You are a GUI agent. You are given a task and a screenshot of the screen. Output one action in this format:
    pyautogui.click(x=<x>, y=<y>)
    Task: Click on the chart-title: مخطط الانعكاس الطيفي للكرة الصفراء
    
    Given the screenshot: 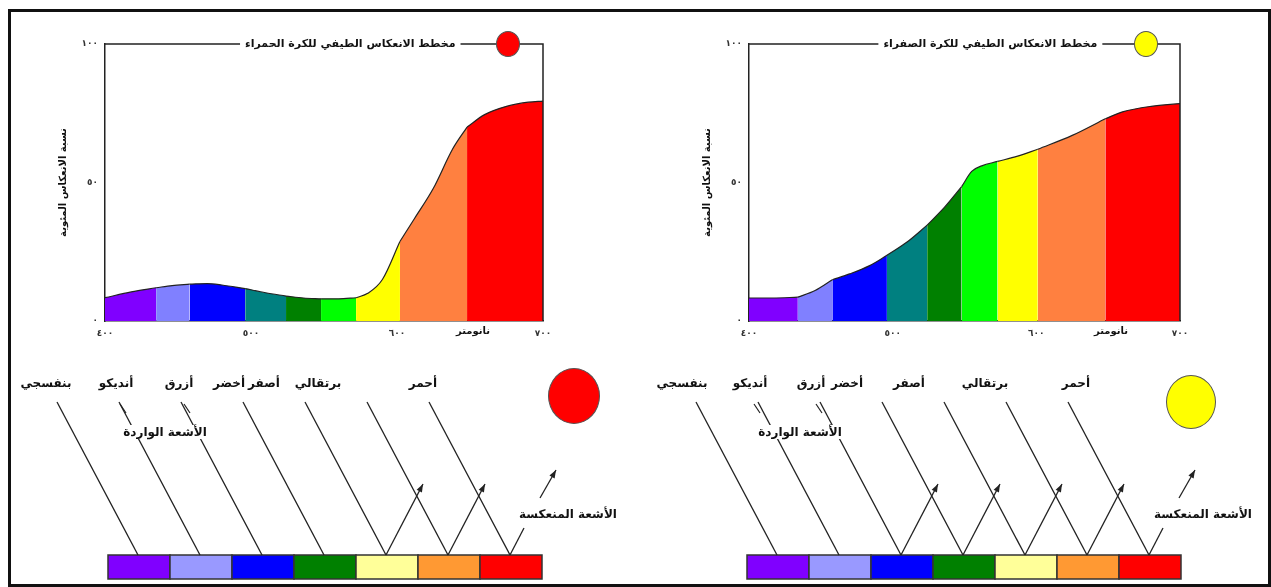 What is the action you would take?
    pyautogui.click(x=990, y=43)
    